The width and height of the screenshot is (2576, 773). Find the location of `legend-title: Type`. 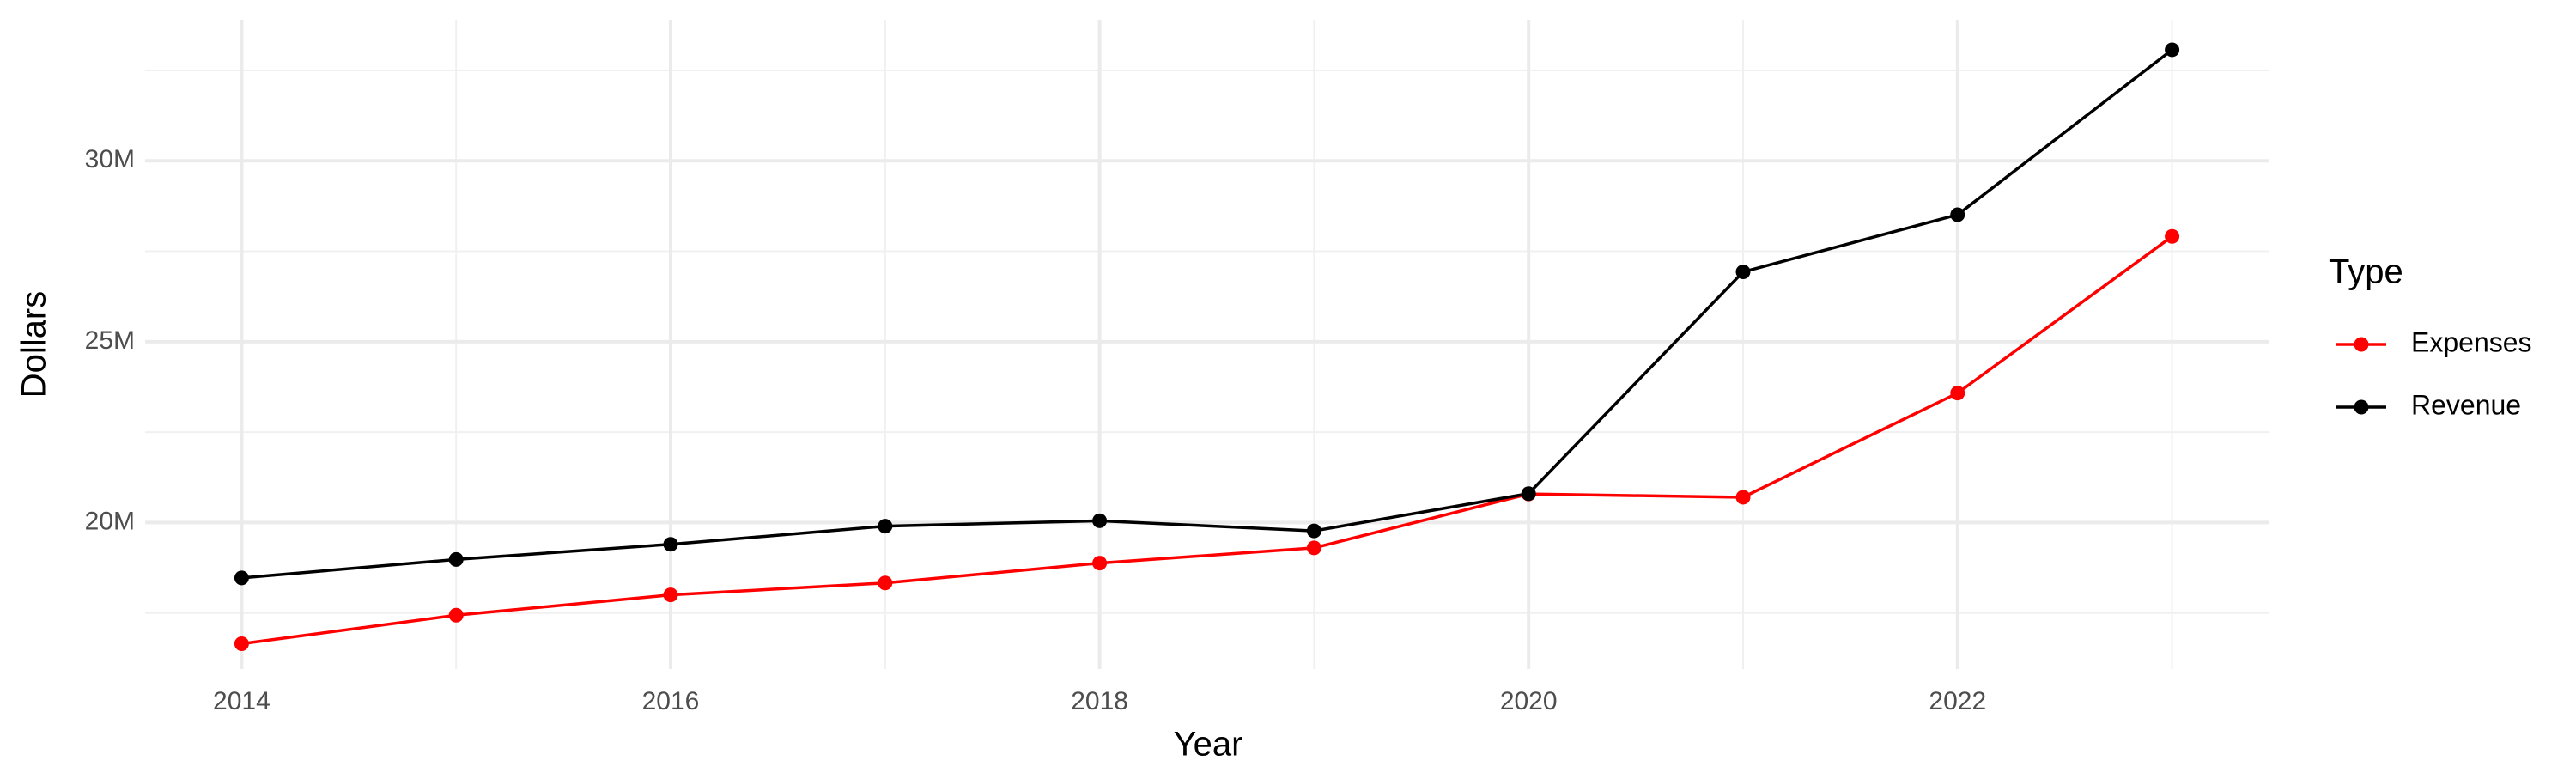

legend-title: Type is located at coordinates (2366, 272).